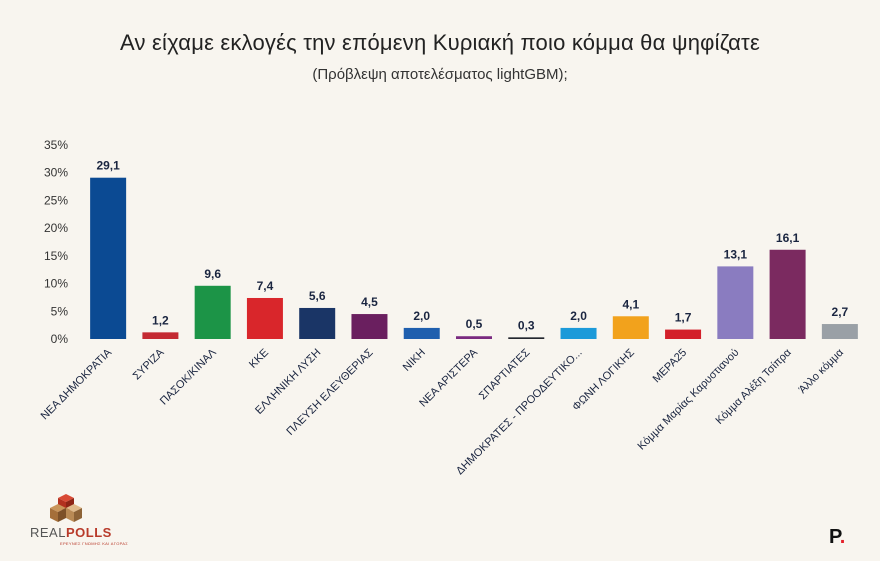 This screenshot has height=561, width=880. Describe the element at coordinates (837, 537) in the screenshot. I see `publisher-logo: P.` at that location.